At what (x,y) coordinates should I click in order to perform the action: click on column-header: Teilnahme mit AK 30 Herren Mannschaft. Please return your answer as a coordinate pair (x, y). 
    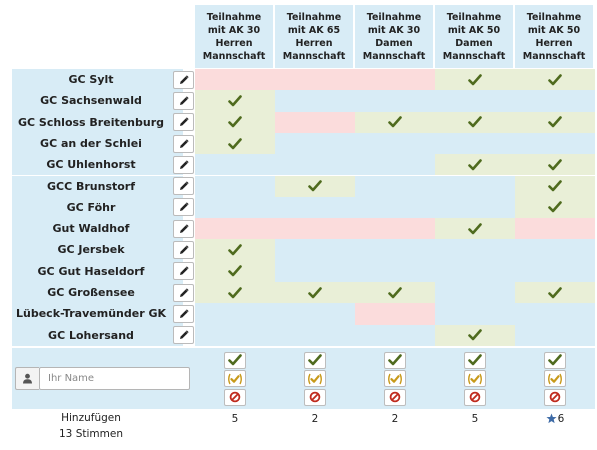
    Looking at the image, I should click on (235, 36).